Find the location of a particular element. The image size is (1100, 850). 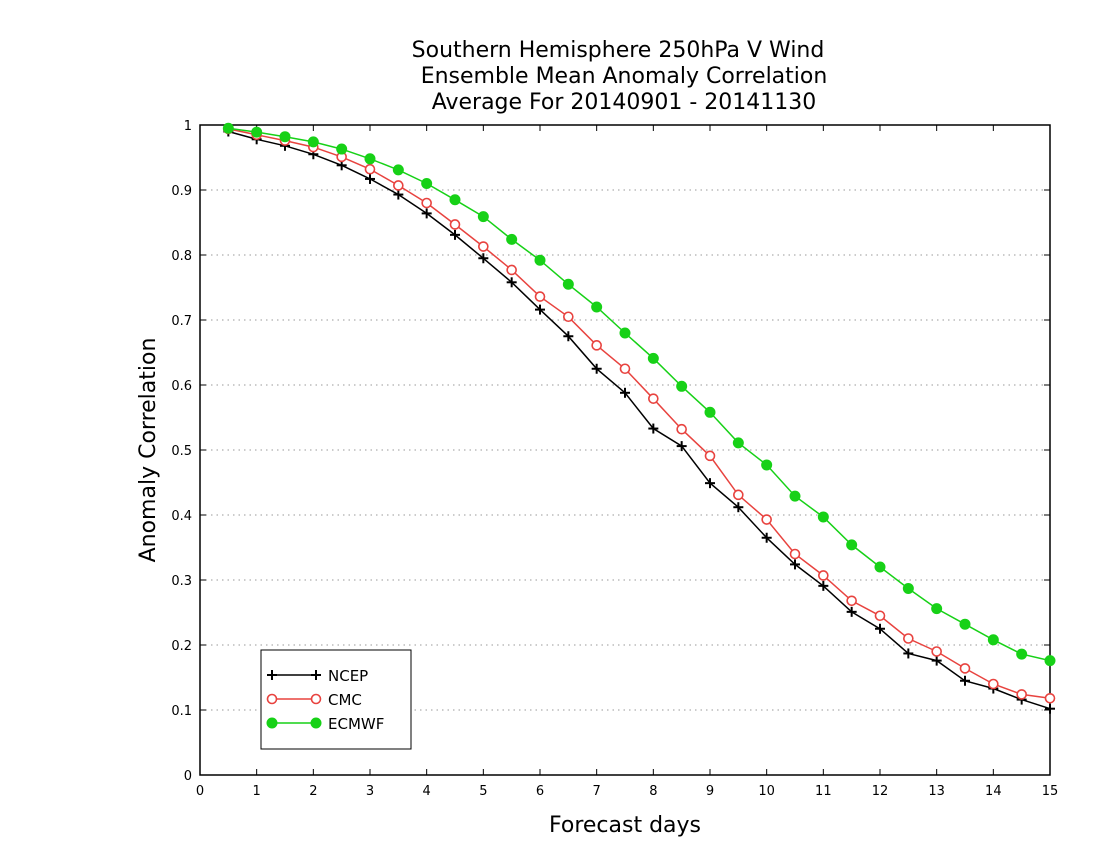

legend-entries: NCEP CMC ECMWF is located at coordinates (325, 700).